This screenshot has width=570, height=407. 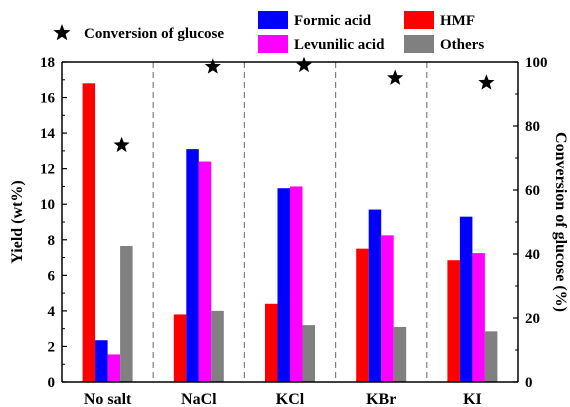 I want to click on legend-label-levunilic-acid: Levunilic acid, so click(x=339, y=45).